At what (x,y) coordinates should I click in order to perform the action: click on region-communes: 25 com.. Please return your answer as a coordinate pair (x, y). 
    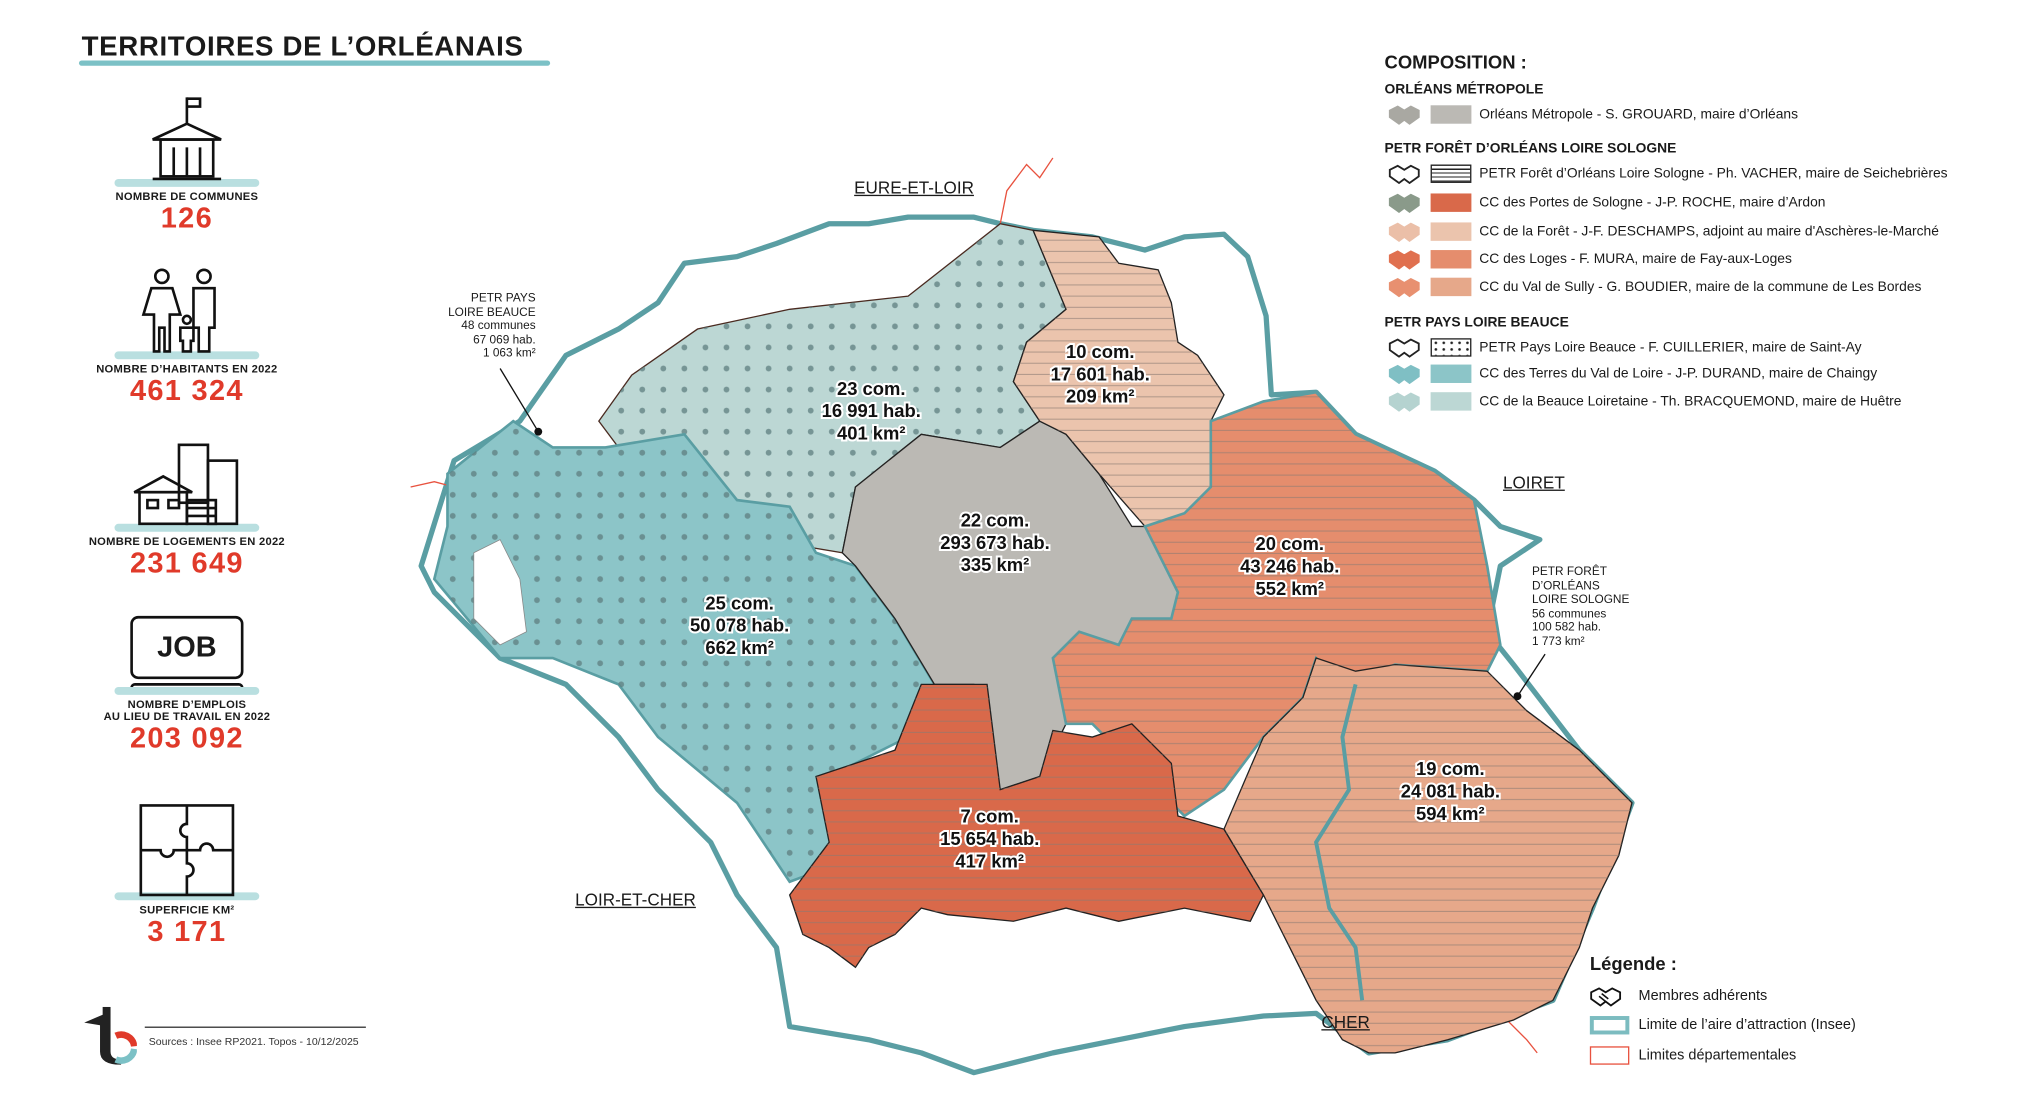
    Looking at the image, I should click on (739, 602).